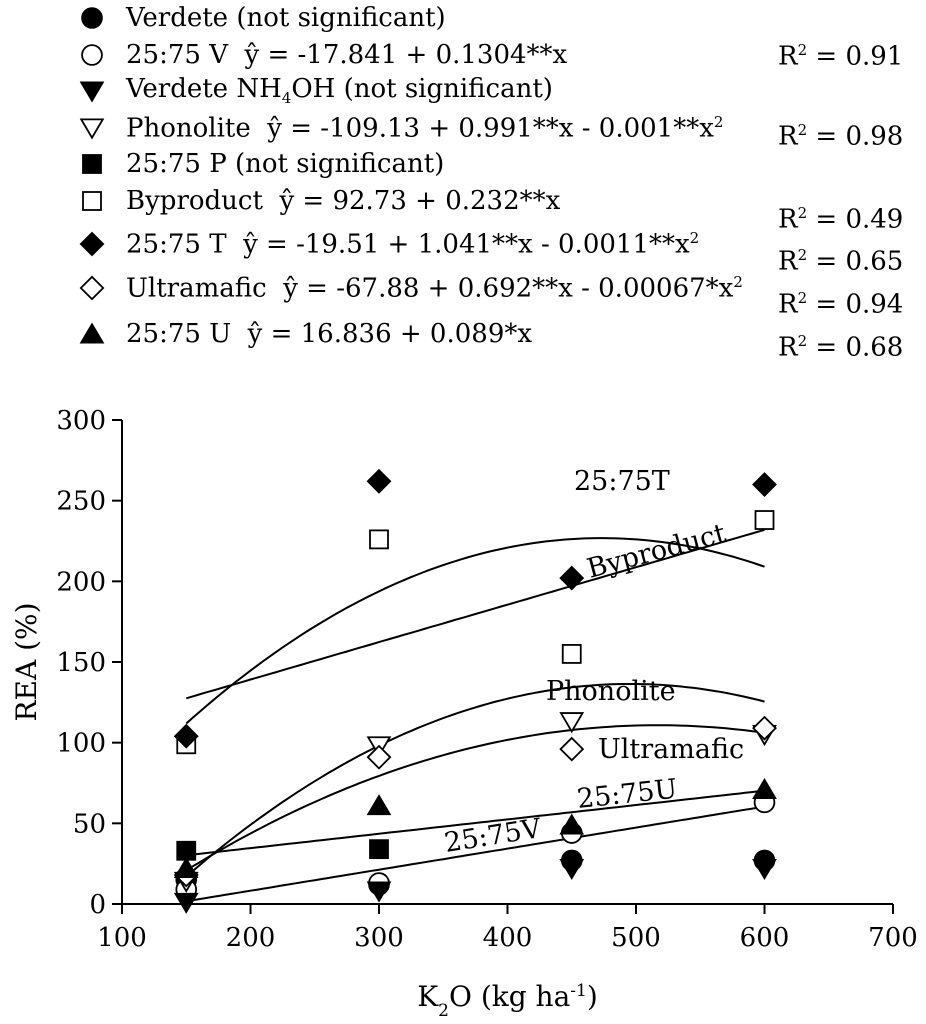 This screenshot has height=1024, width=926. What do you see at coordinates (841, 261) in the screenshot?
I see `r-squared-label: R2 = 0.65` at bounding box center [841, 261].